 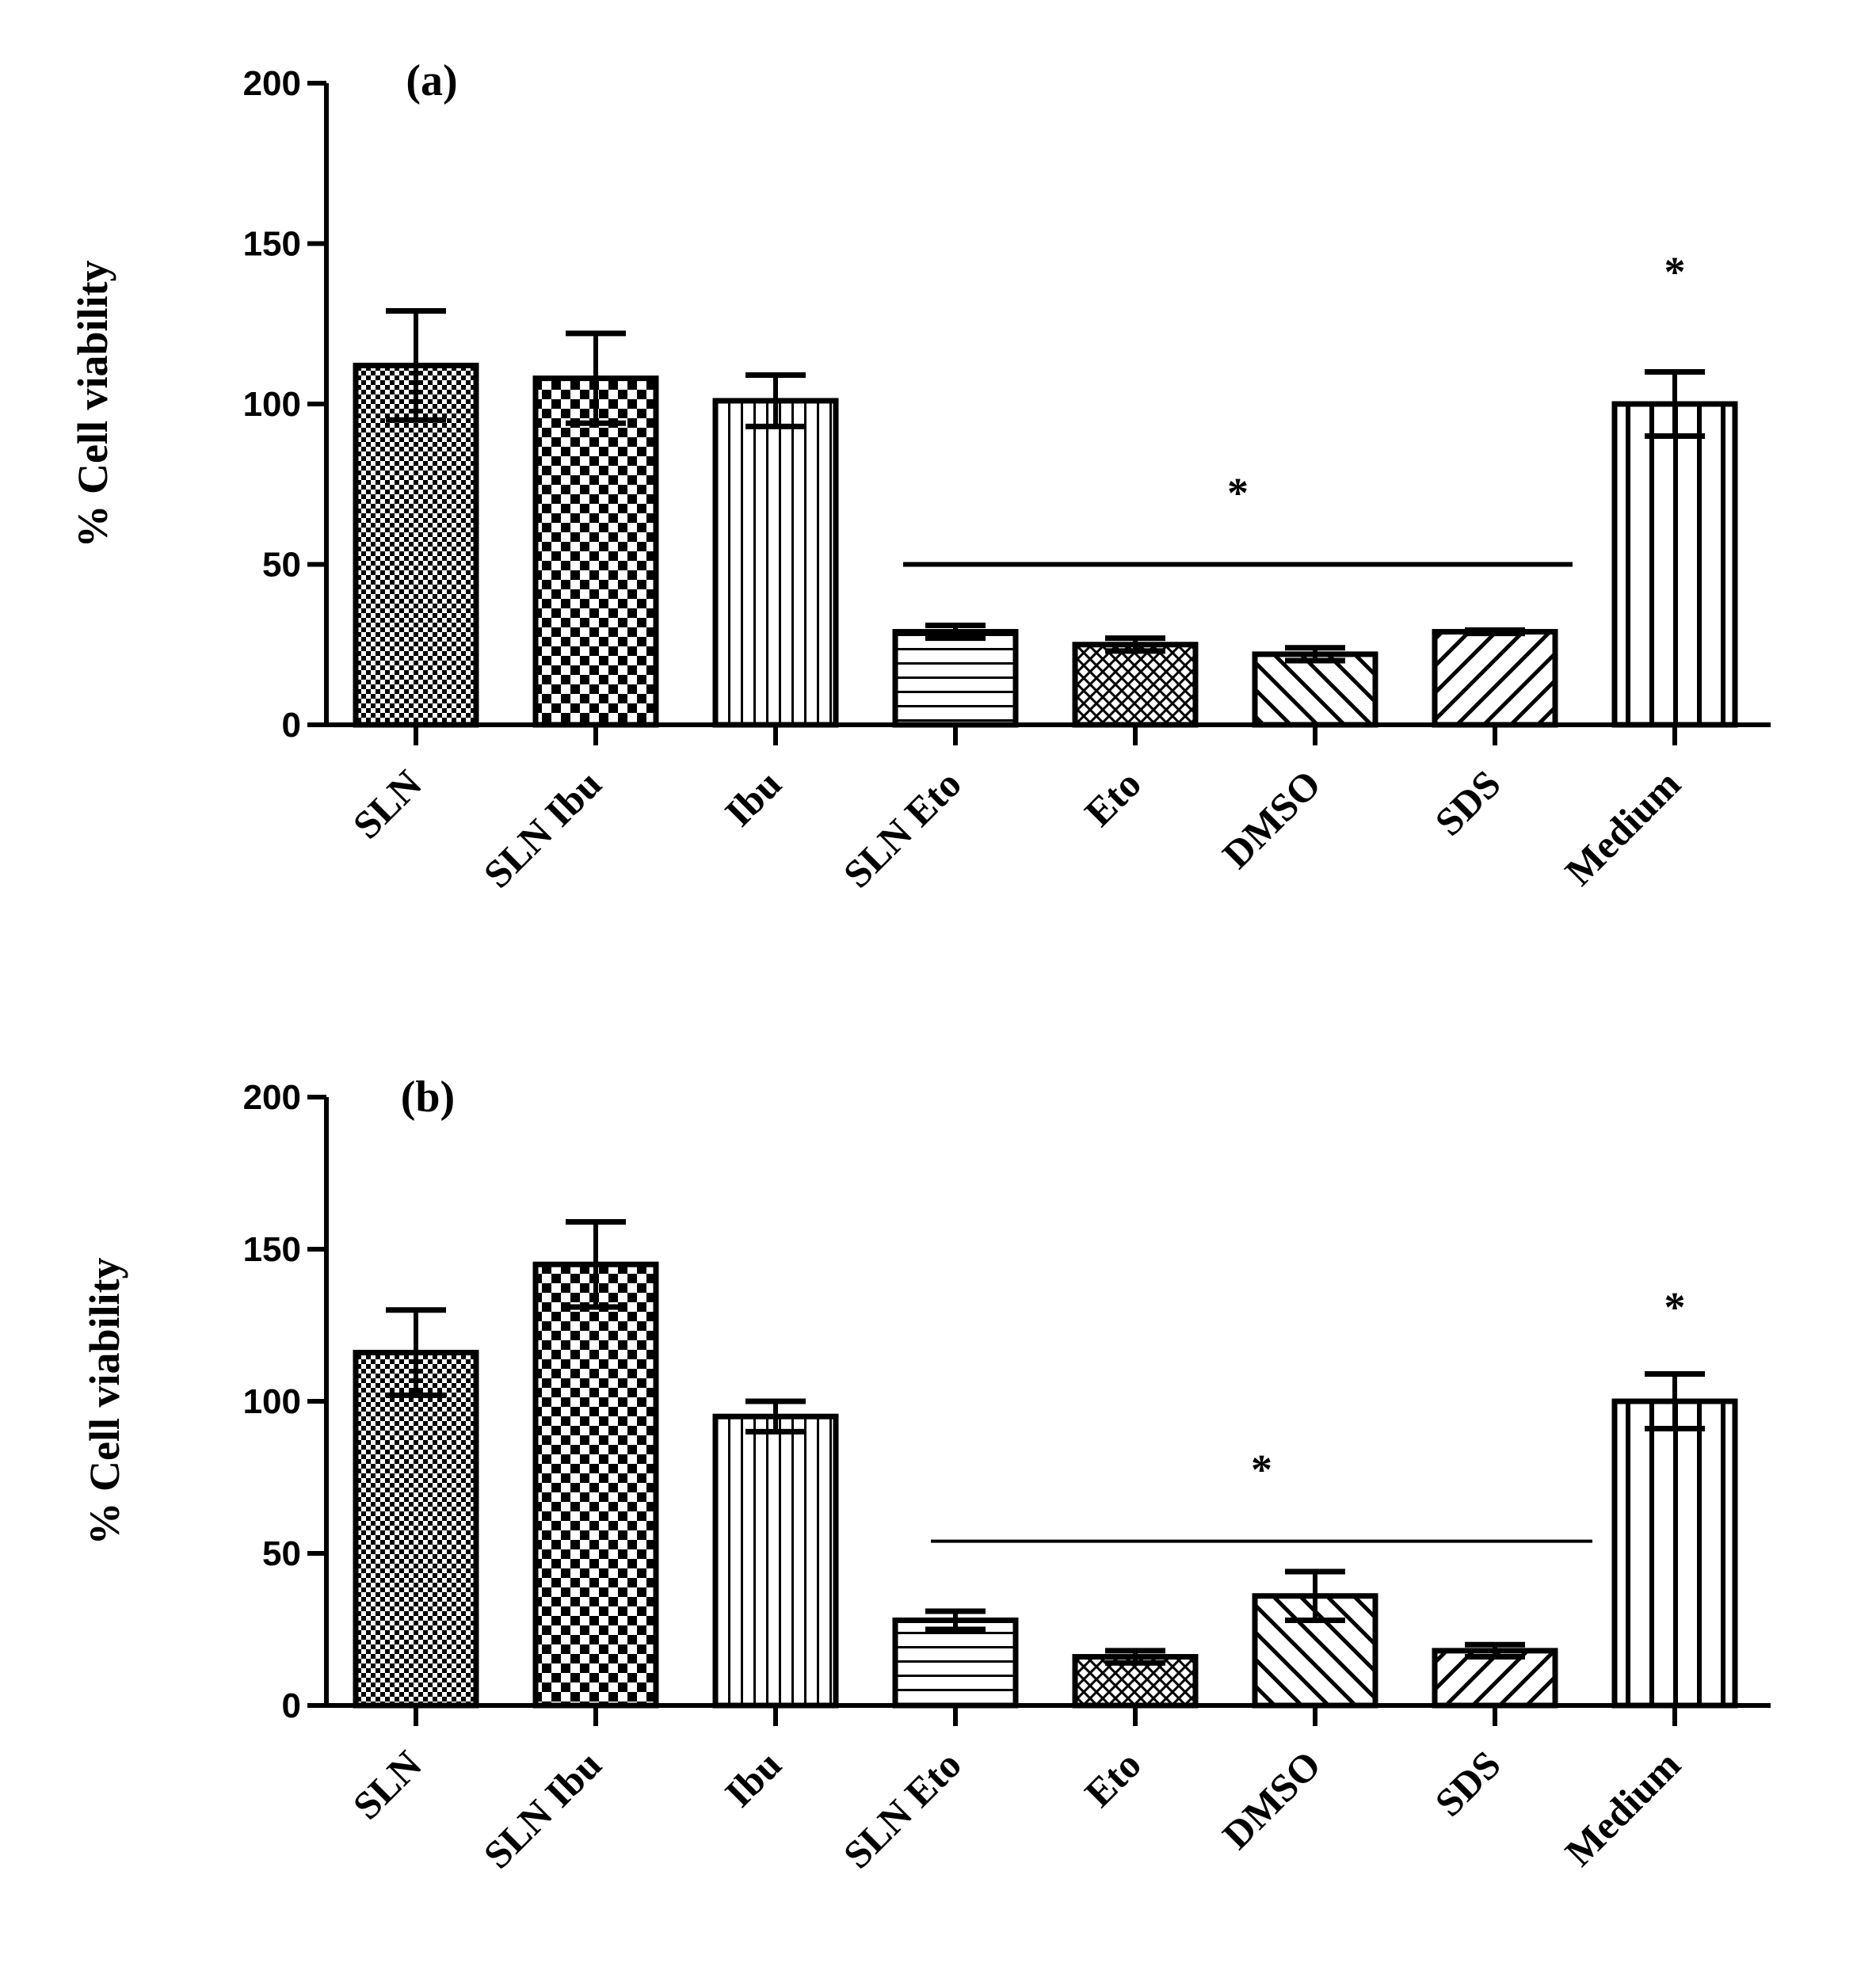 I want to click on bar-dmso, so click(x=1315, y=689).